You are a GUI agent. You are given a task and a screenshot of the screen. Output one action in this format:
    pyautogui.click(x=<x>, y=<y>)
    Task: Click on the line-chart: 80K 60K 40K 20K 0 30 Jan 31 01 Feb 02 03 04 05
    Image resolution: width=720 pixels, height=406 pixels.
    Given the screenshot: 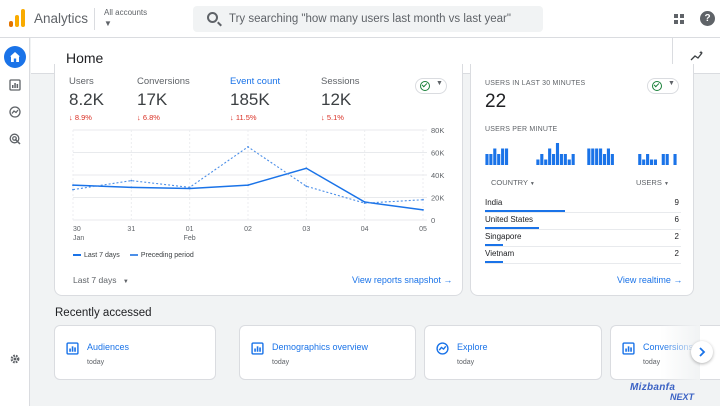 What is the action you would take?
    pyautogui.click(x=258, y=184)
    